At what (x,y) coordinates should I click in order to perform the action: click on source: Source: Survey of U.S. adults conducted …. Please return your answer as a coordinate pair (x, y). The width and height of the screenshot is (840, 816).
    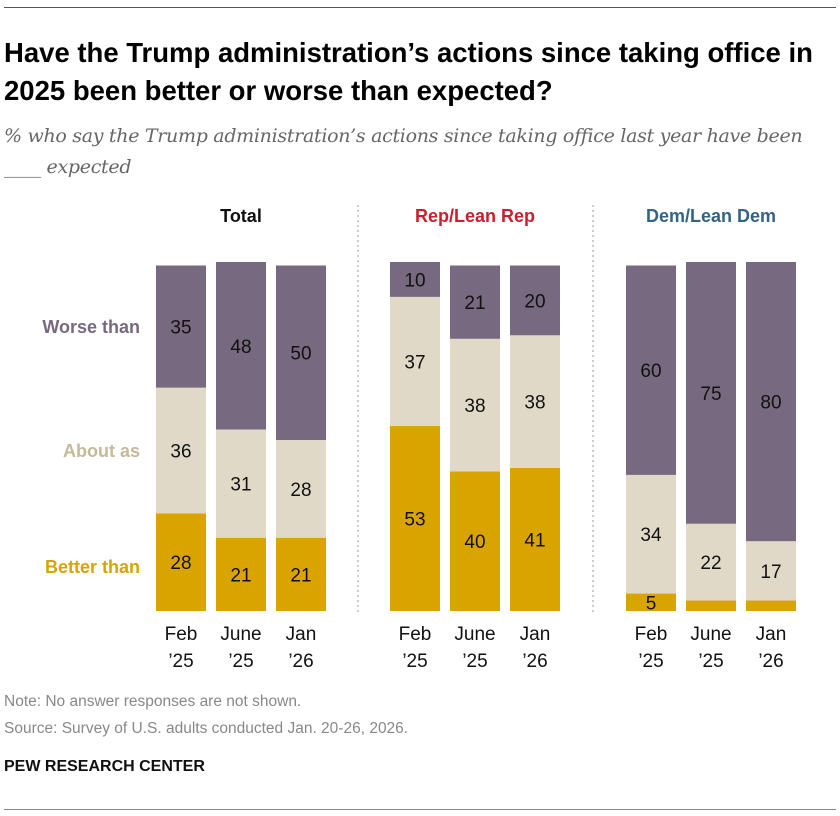
    Looking at the image, I should click on (206, 728).